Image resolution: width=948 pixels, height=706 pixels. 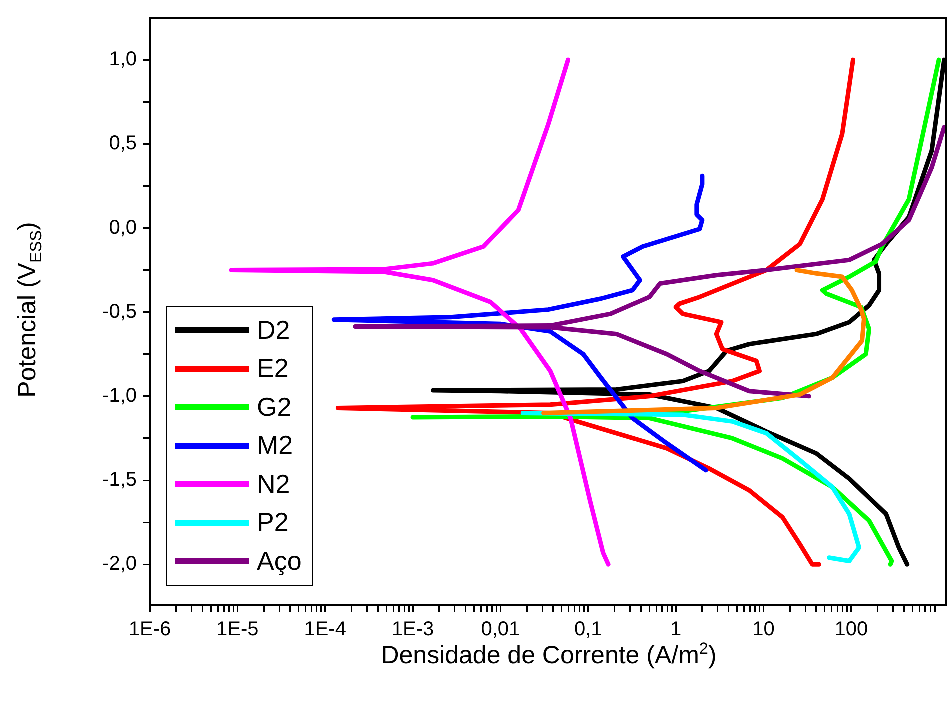 What do you see at coordinates (273, 484) in the screenshot?
I see `legend-label: N2` at bounding box center [273, 484].